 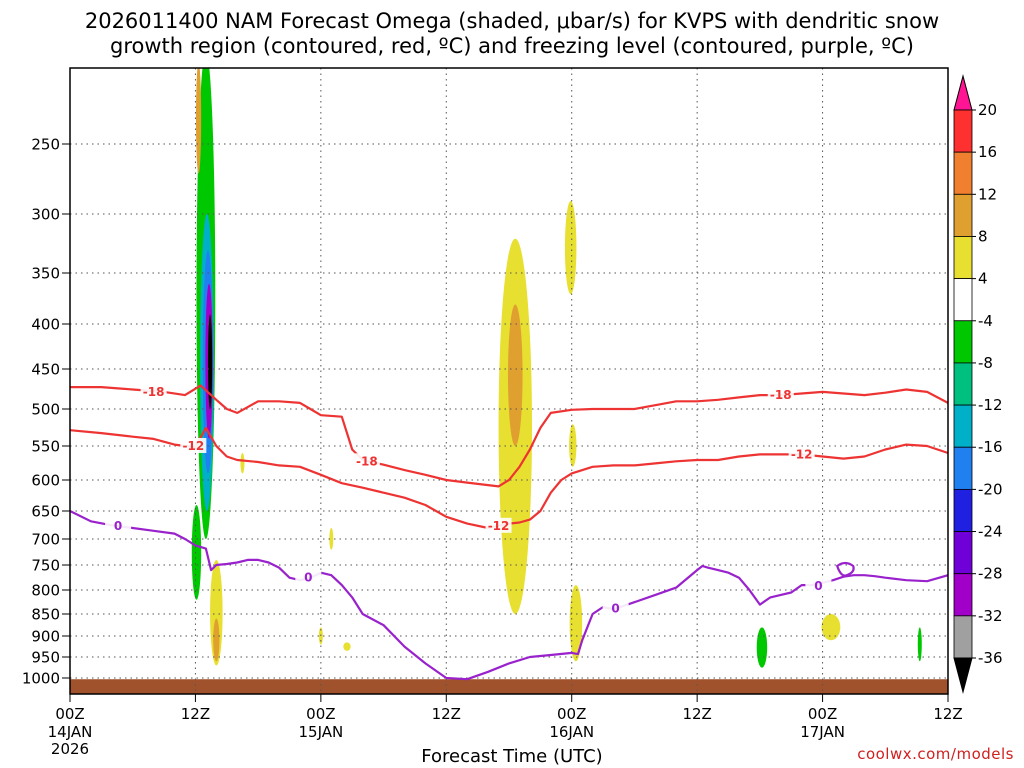 I want to click on x-tick-time-36: 12Z, so click(x=446, y=714).